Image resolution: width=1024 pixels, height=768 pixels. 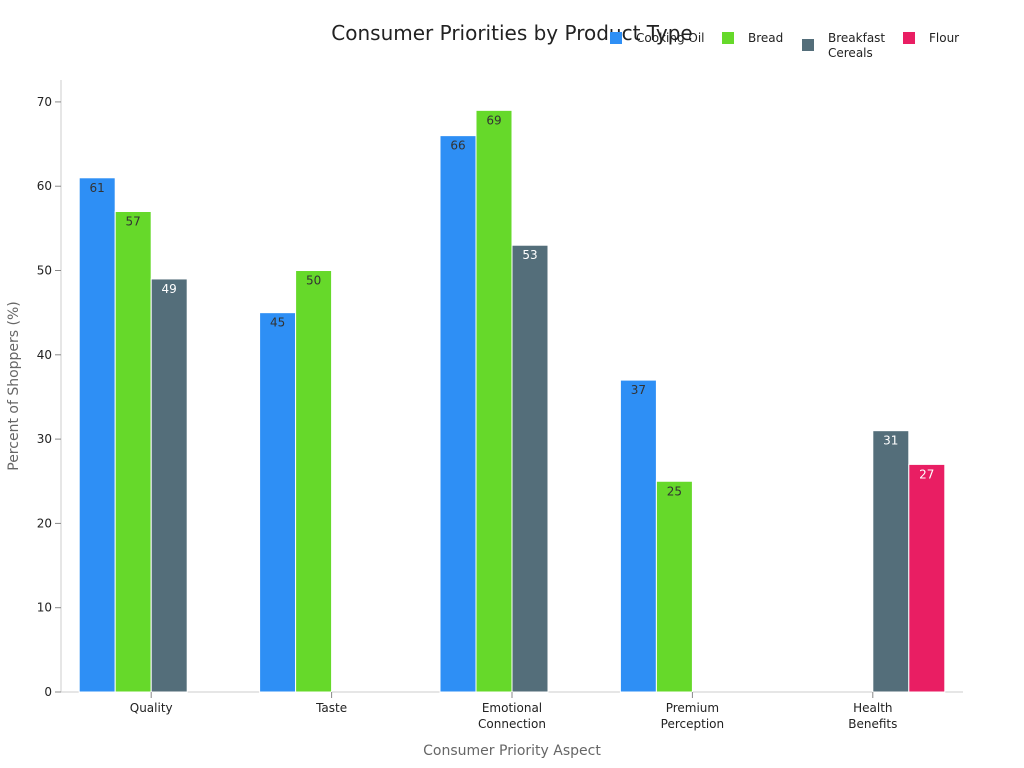 I want to click on text-line: Flour, so click(x=944, y=38).